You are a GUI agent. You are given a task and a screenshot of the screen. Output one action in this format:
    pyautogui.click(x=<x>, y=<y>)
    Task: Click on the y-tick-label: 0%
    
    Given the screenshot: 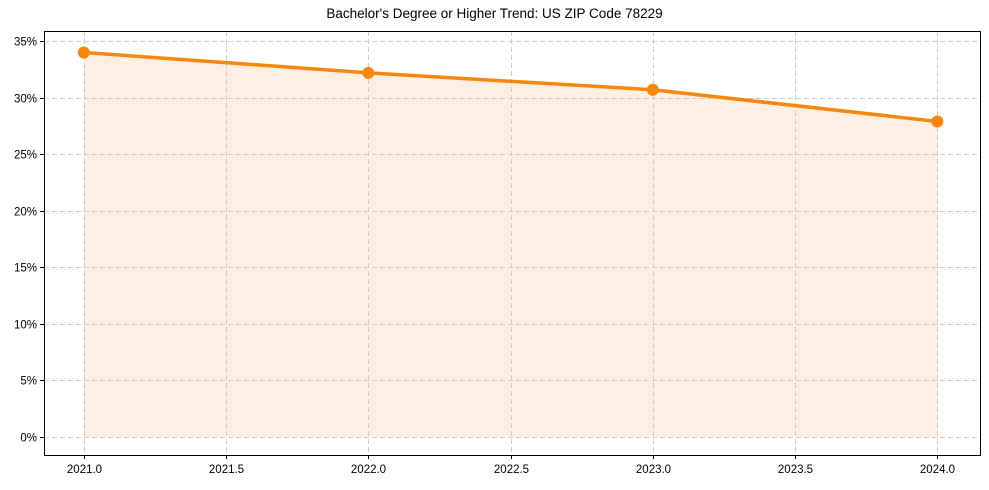 What is the action you would take?
    pyautogui.click(x=28, y=439)
    